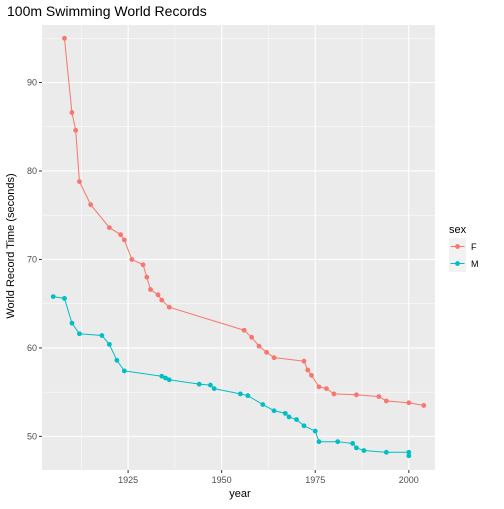  I want to click on legend-label: M, so click(475, 264).